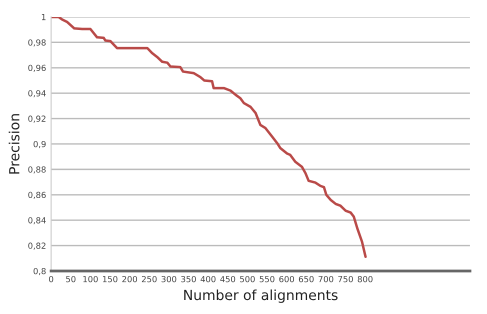 Image resolution: width=487 pixels, height=314 pixels. I want to click on x-tick-label: 300, so click(169, 279).